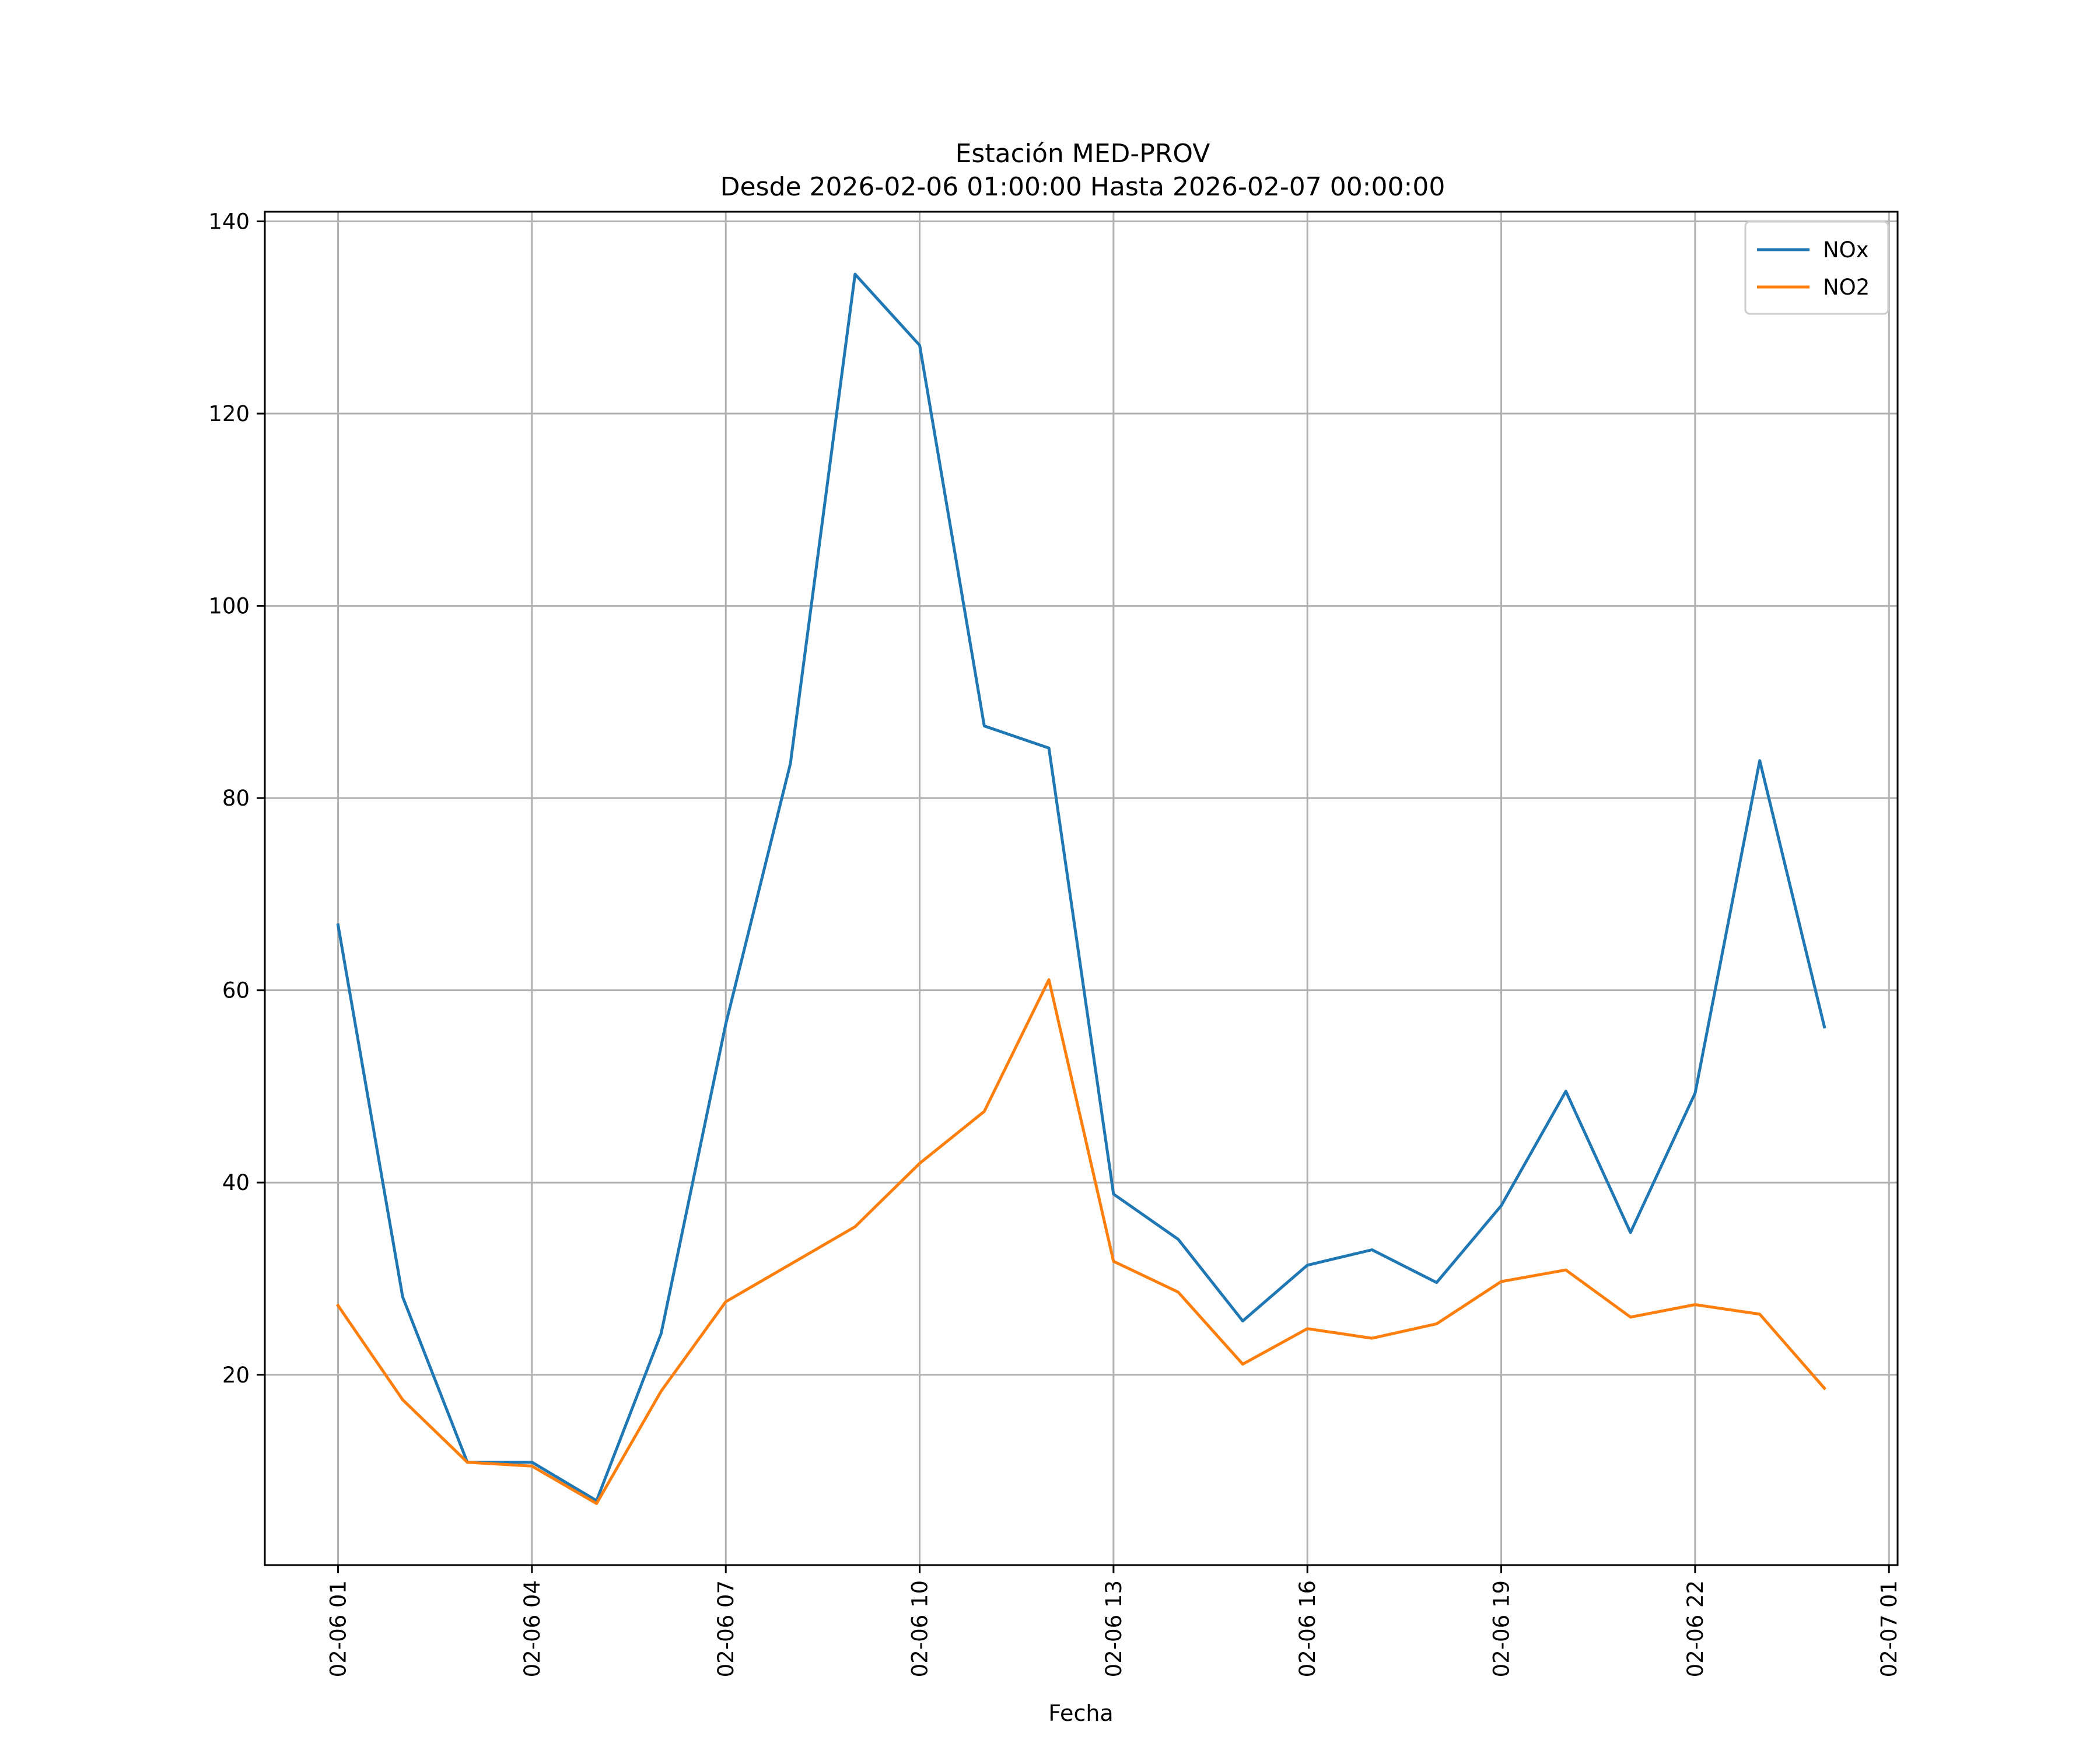 The width and height of the screenshot is (2100, 1750). I want to click on chart-title: Estación MED-PROV, so click(1083, 154).